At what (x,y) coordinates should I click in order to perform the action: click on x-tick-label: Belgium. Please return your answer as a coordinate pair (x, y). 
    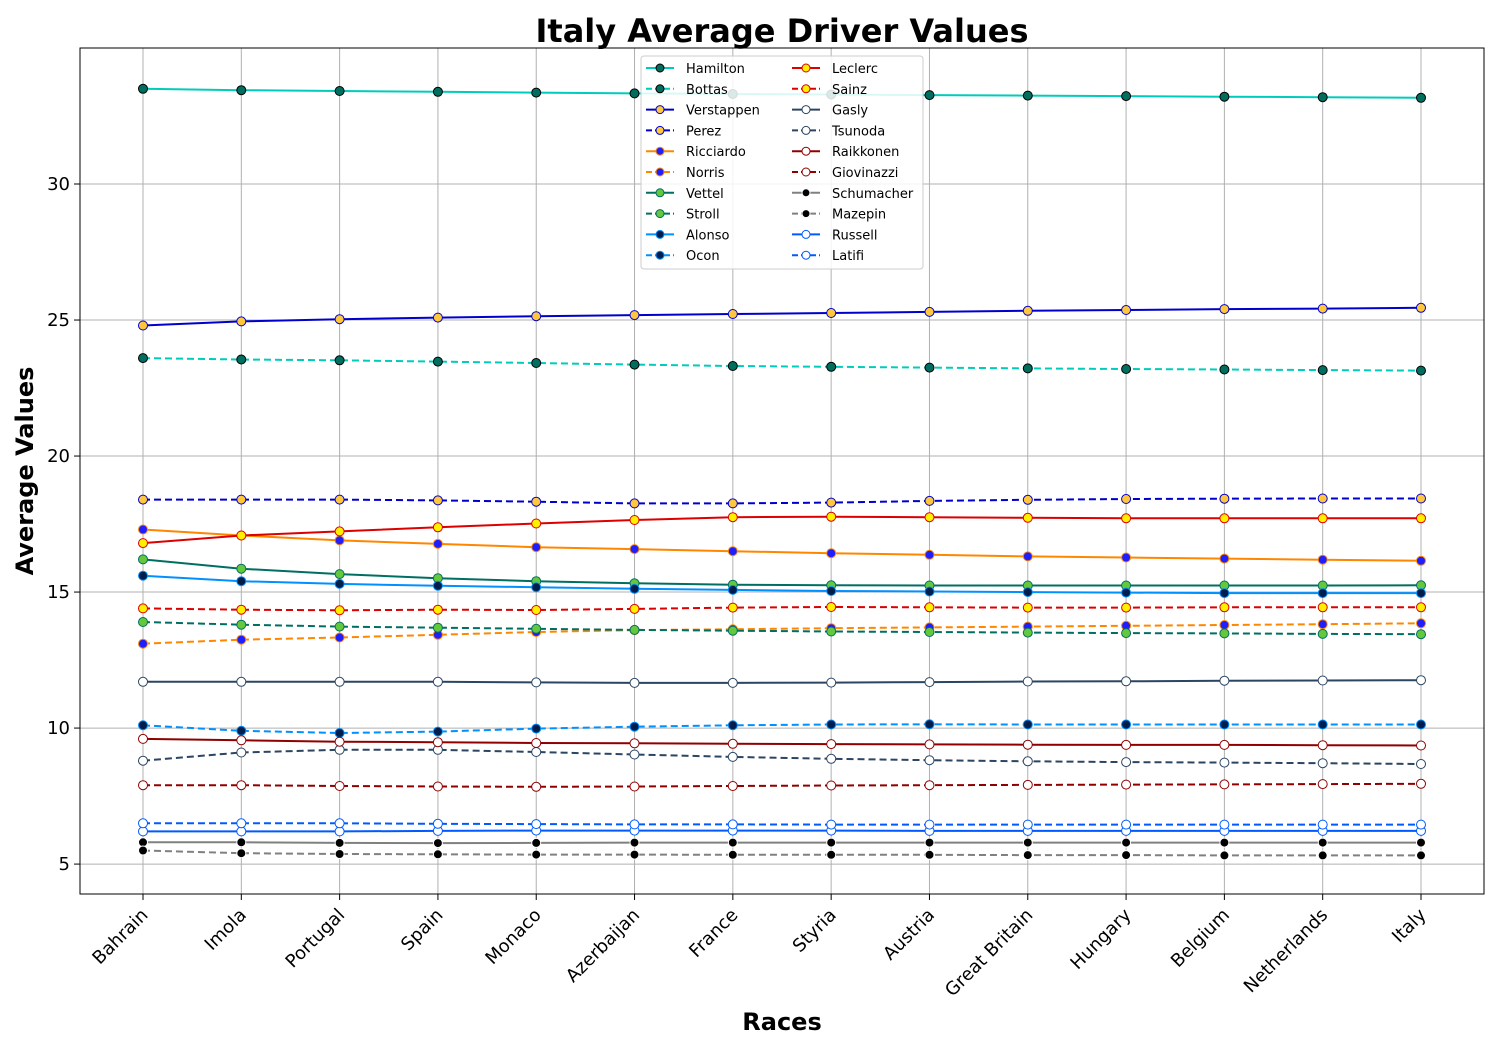
    Looking at the image, I should click on (1200, 938).